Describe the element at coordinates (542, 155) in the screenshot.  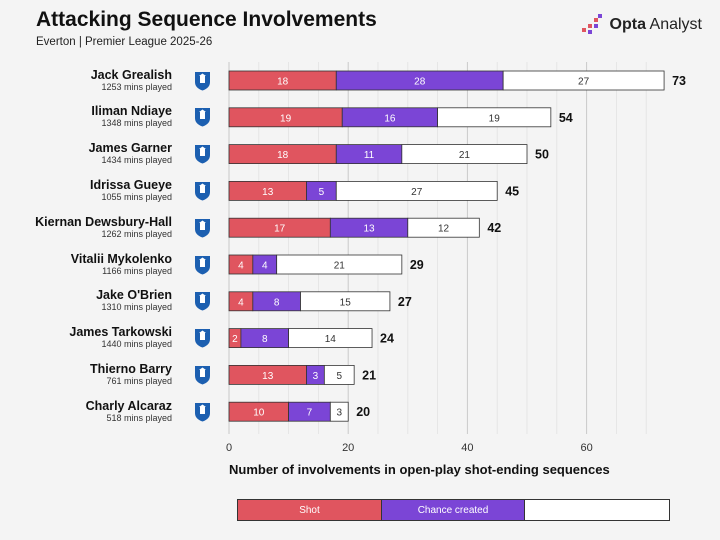
I see `bar-total-label: 50` at that location.